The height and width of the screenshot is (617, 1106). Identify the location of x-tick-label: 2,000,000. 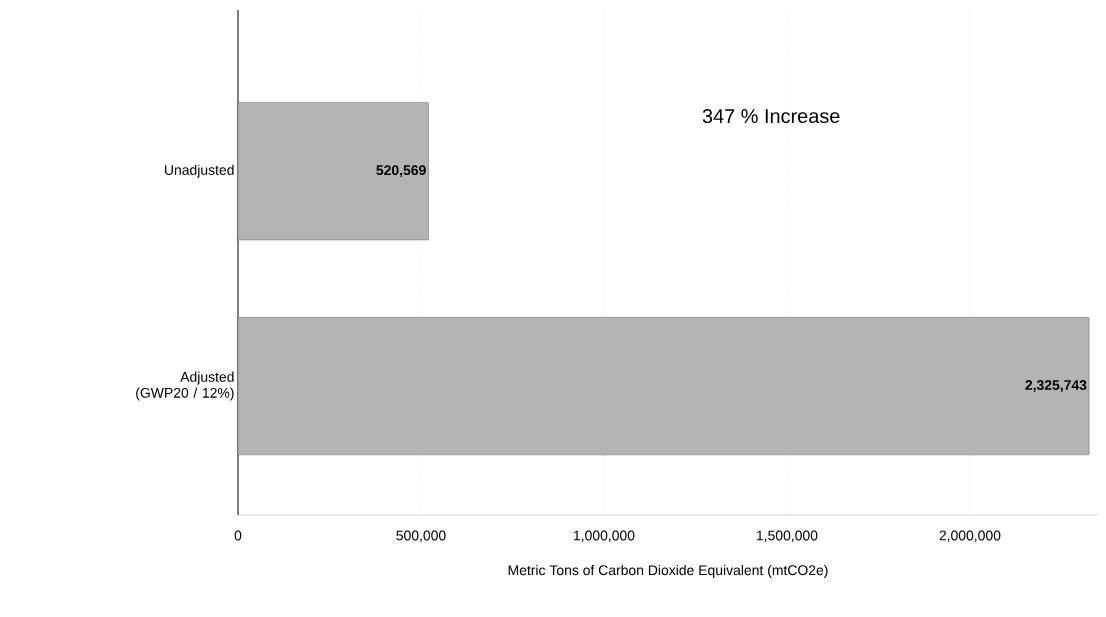
(970, 536).